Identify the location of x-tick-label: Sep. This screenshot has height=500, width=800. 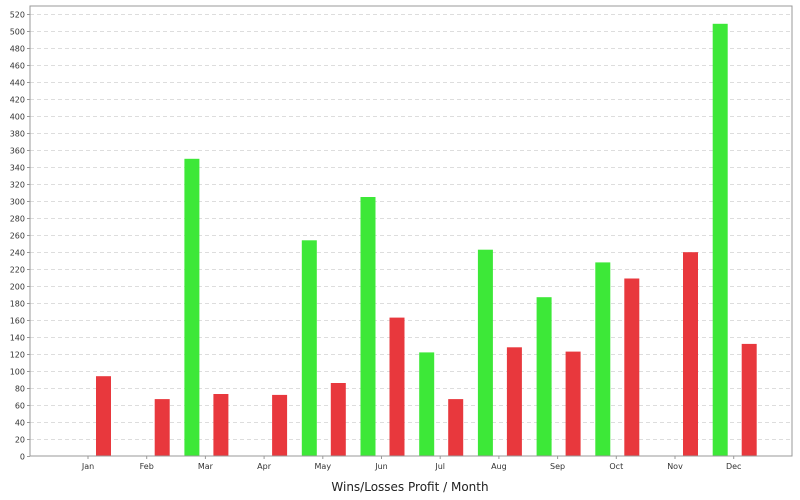
(557, 466).